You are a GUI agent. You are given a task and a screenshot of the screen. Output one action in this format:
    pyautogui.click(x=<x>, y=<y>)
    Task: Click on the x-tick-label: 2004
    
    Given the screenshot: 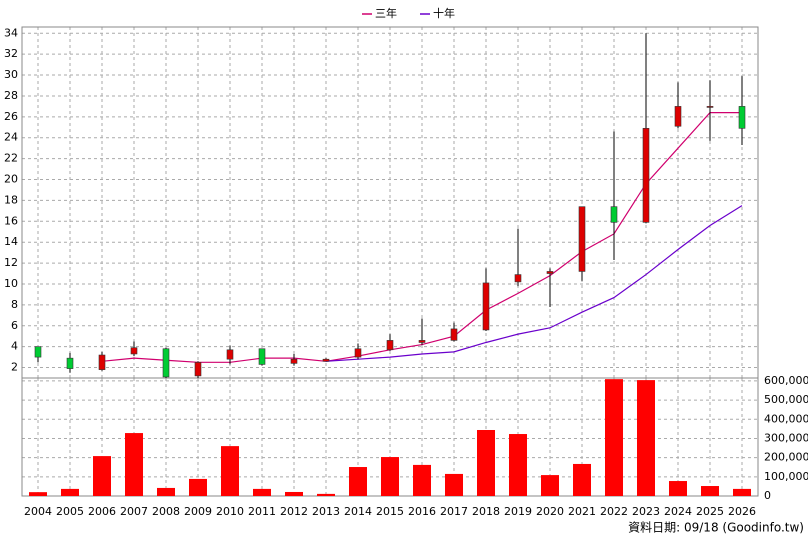 What is the action you would take?
    pyautogui.click(x=38, y=511)
    